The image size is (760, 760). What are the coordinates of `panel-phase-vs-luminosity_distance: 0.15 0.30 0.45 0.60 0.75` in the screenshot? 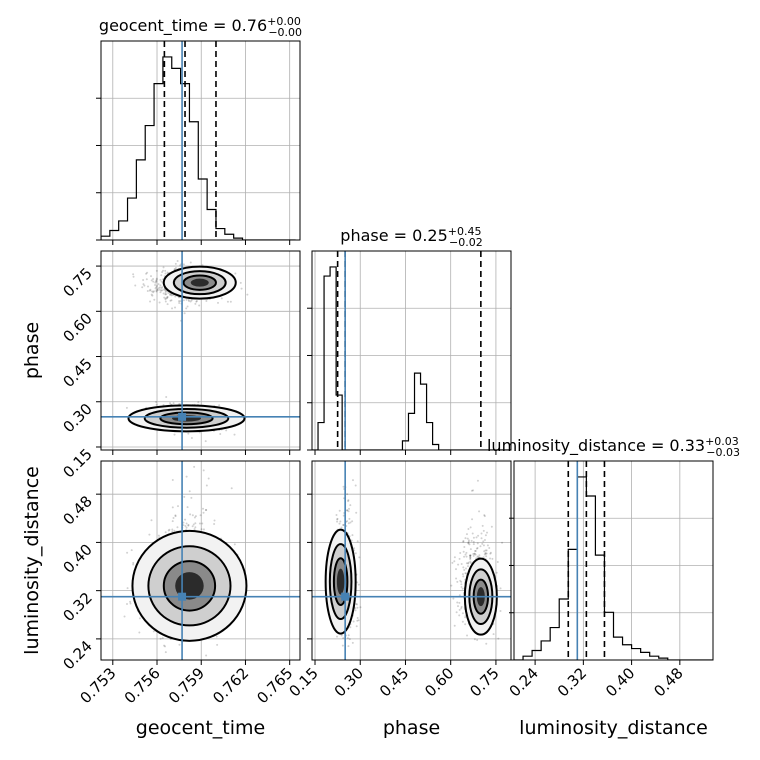 It's located at (398, 580).